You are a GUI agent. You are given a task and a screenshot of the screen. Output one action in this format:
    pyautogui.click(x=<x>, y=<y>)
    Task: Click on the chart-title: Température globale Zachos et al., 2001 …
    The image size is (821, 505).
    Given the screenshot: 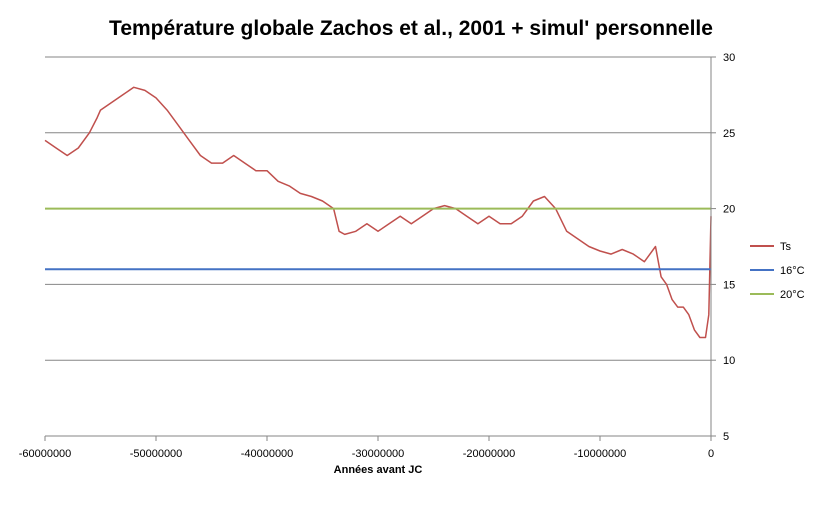 What is the action you would take?
    pyautogui.click(x=411, y=28)
    